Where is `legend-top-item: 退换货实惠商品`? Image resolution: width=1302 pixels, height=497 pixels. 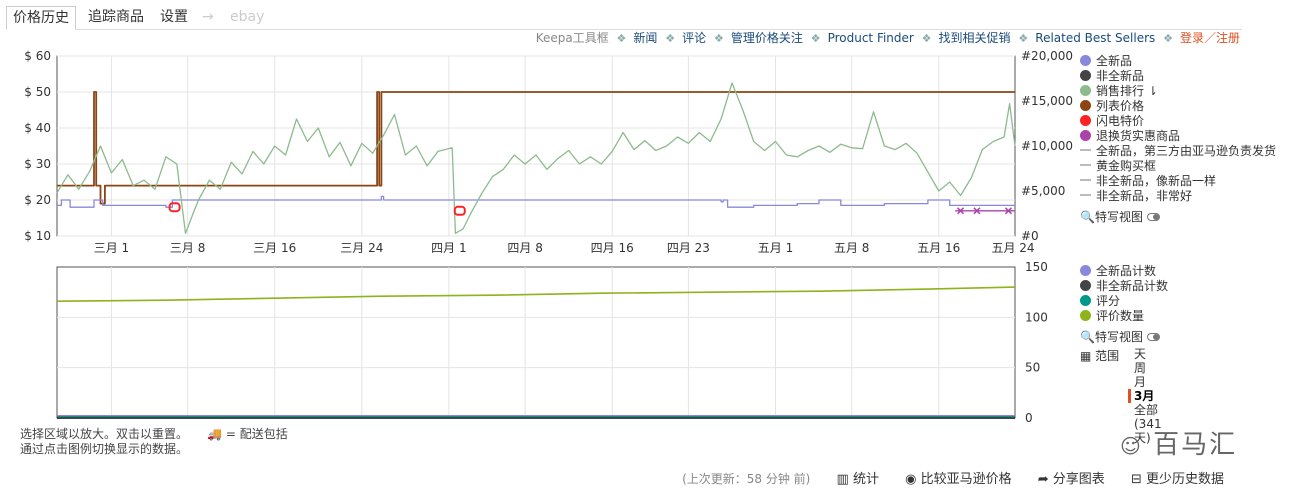
legend-top-item: 退换货实惠商品 is located at coordinates (1178, 136).